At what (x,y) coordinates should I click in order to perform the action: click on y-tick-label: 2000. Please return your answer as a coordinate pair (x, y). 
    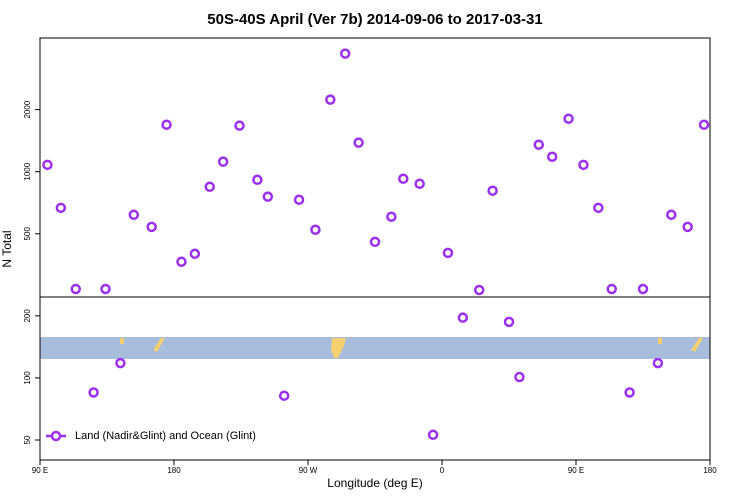
    Looking at the image, I should click on (27, 109).